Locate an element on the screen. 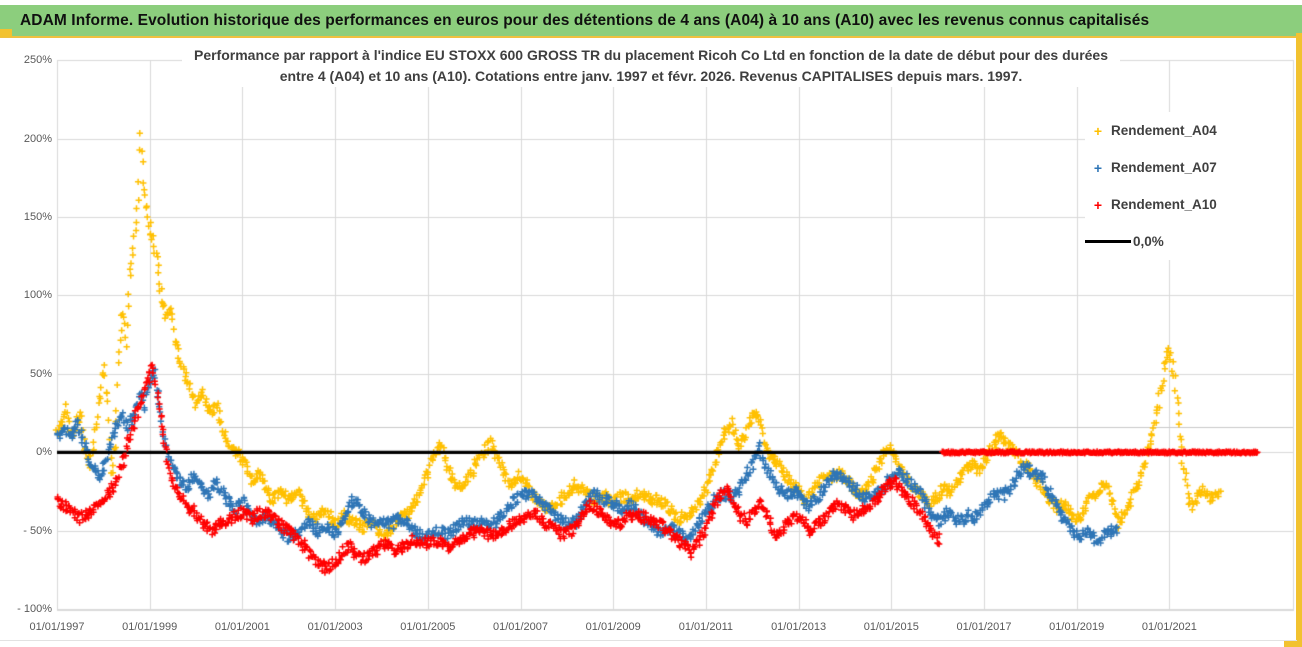  x-tick-label: 01/01/2017 is located at coordinates (984, 627).